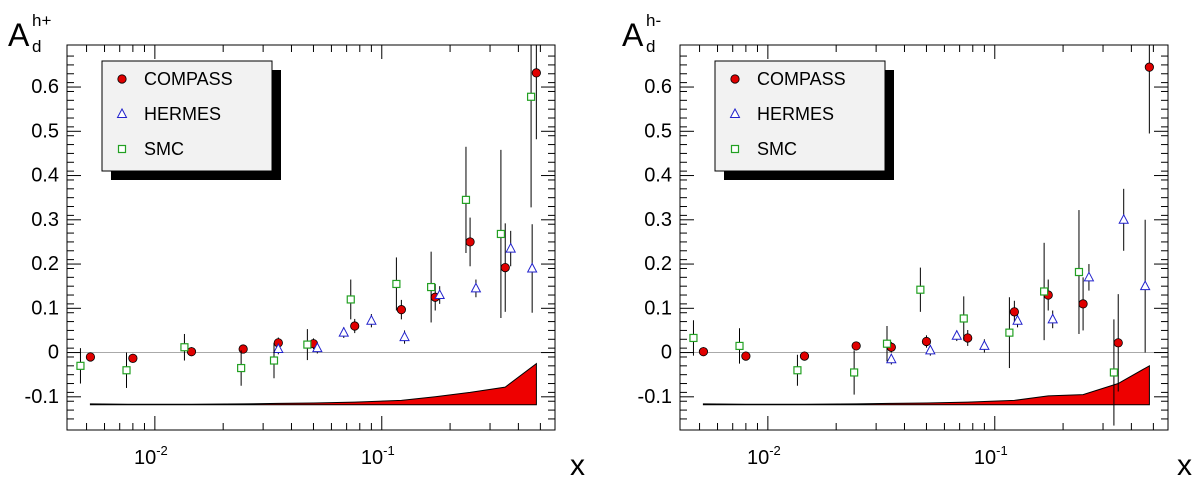 The image size is (1200, 477). I want to click on systematic-error-band, so click(926, 385).